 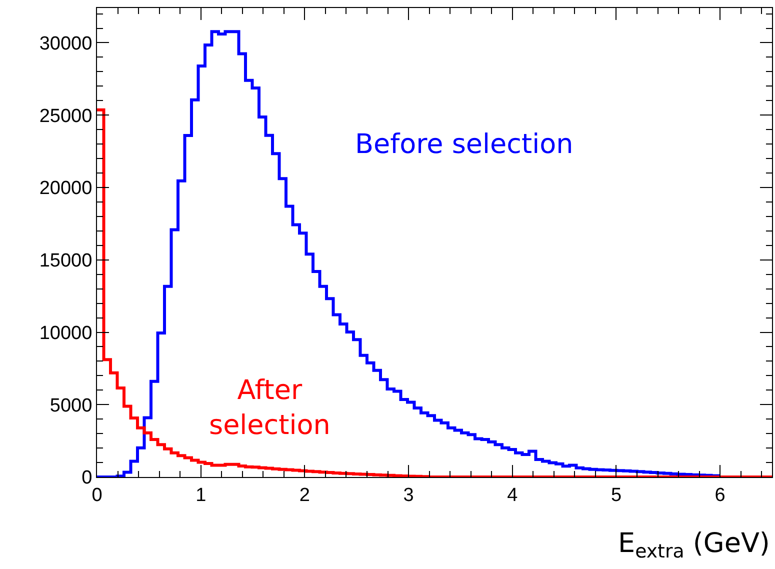 I want to click on y-tick-label: 15000, so click(x=65, y=261).